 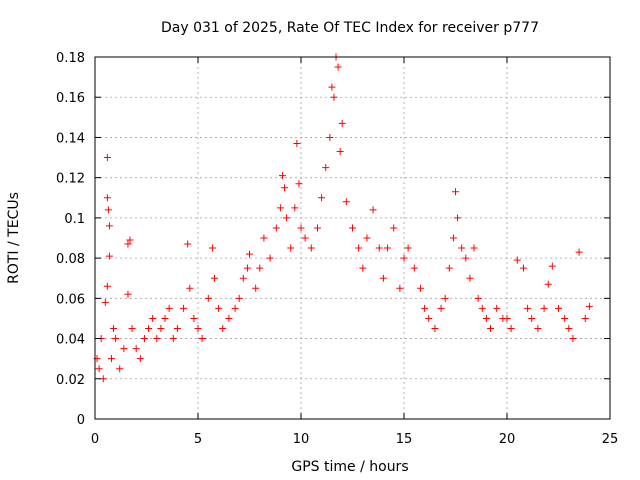 What do you see at coordinates (70, 98) in the screenshot?
I see `y-tick-label: 0.16` at bounding box center [70, 98].